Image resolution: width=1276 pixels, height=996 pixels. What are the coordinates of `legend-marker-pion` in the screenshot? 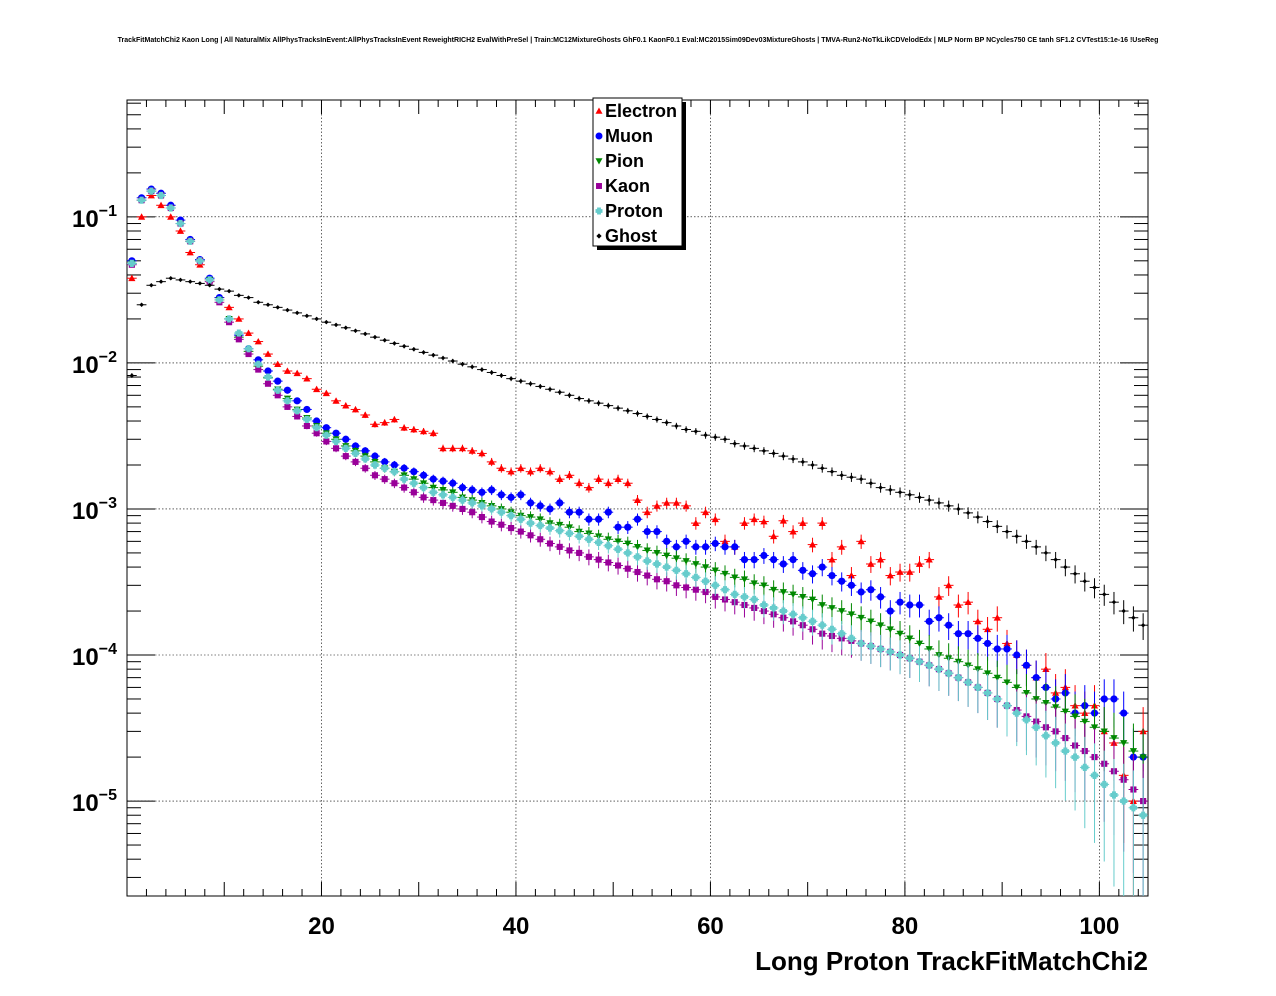 It's located at (599, 161).